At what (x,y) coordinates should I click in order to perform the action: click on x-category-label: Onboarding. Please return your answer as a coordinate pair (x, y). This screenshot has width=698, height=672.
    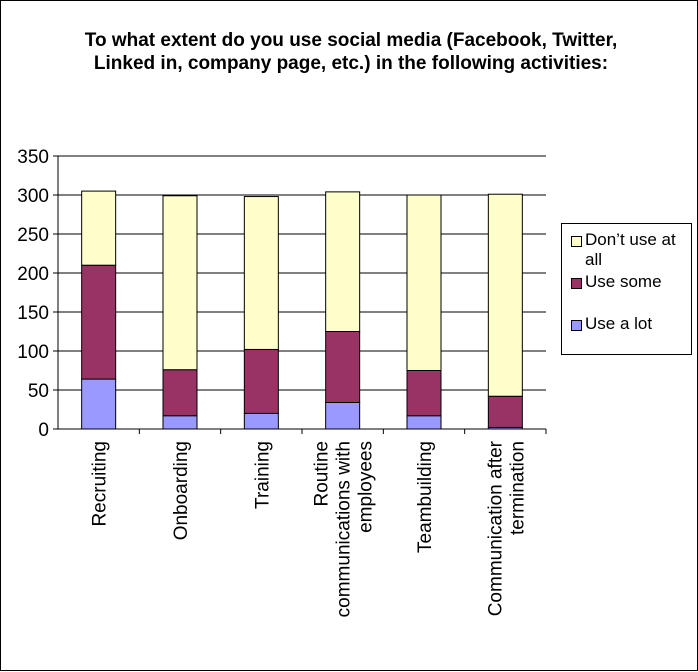
    Looking at the image, I should click on (181, 490).